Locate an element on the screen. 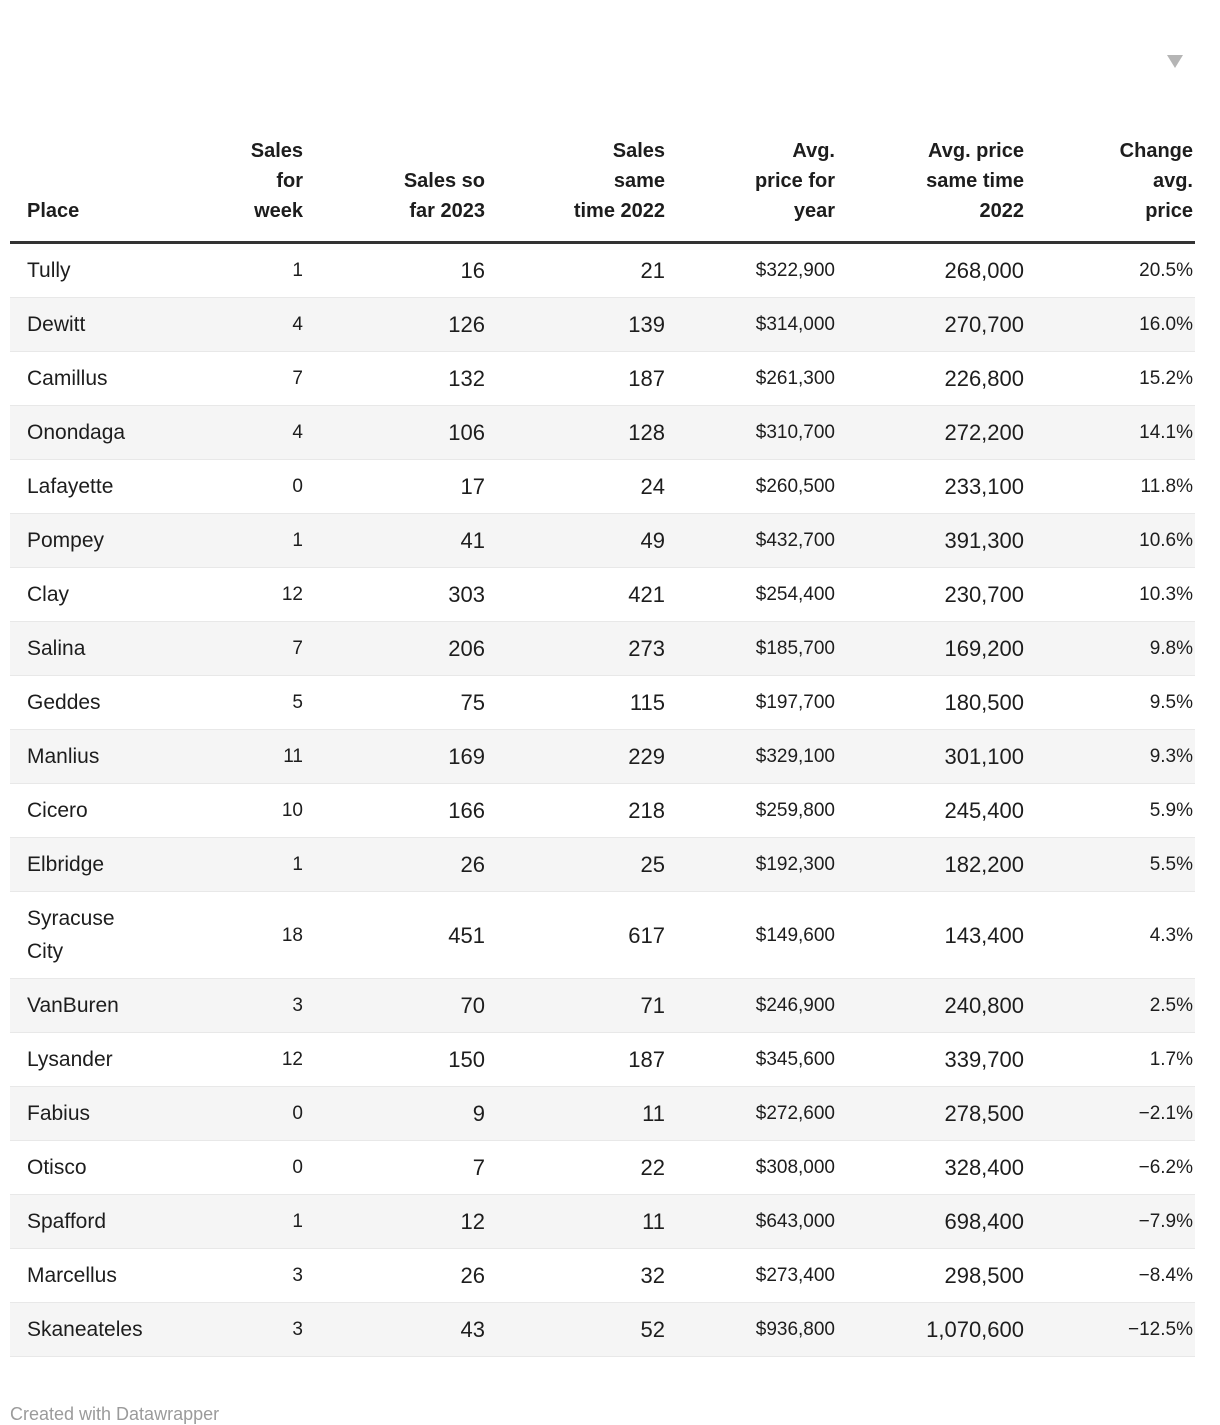 The image size is (1220, 1425). cell-avg_price_same_time_2022: 298,500 is located at coordinates (931, 1275).